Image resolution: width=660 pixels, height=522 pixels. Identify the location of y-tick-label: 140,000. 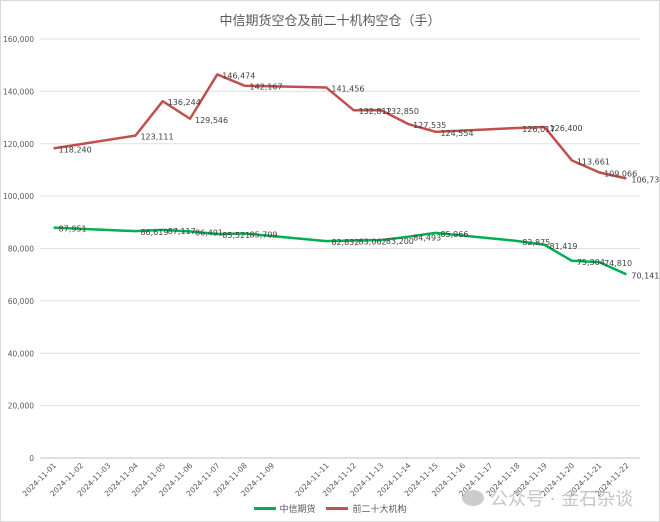
(18, 91).